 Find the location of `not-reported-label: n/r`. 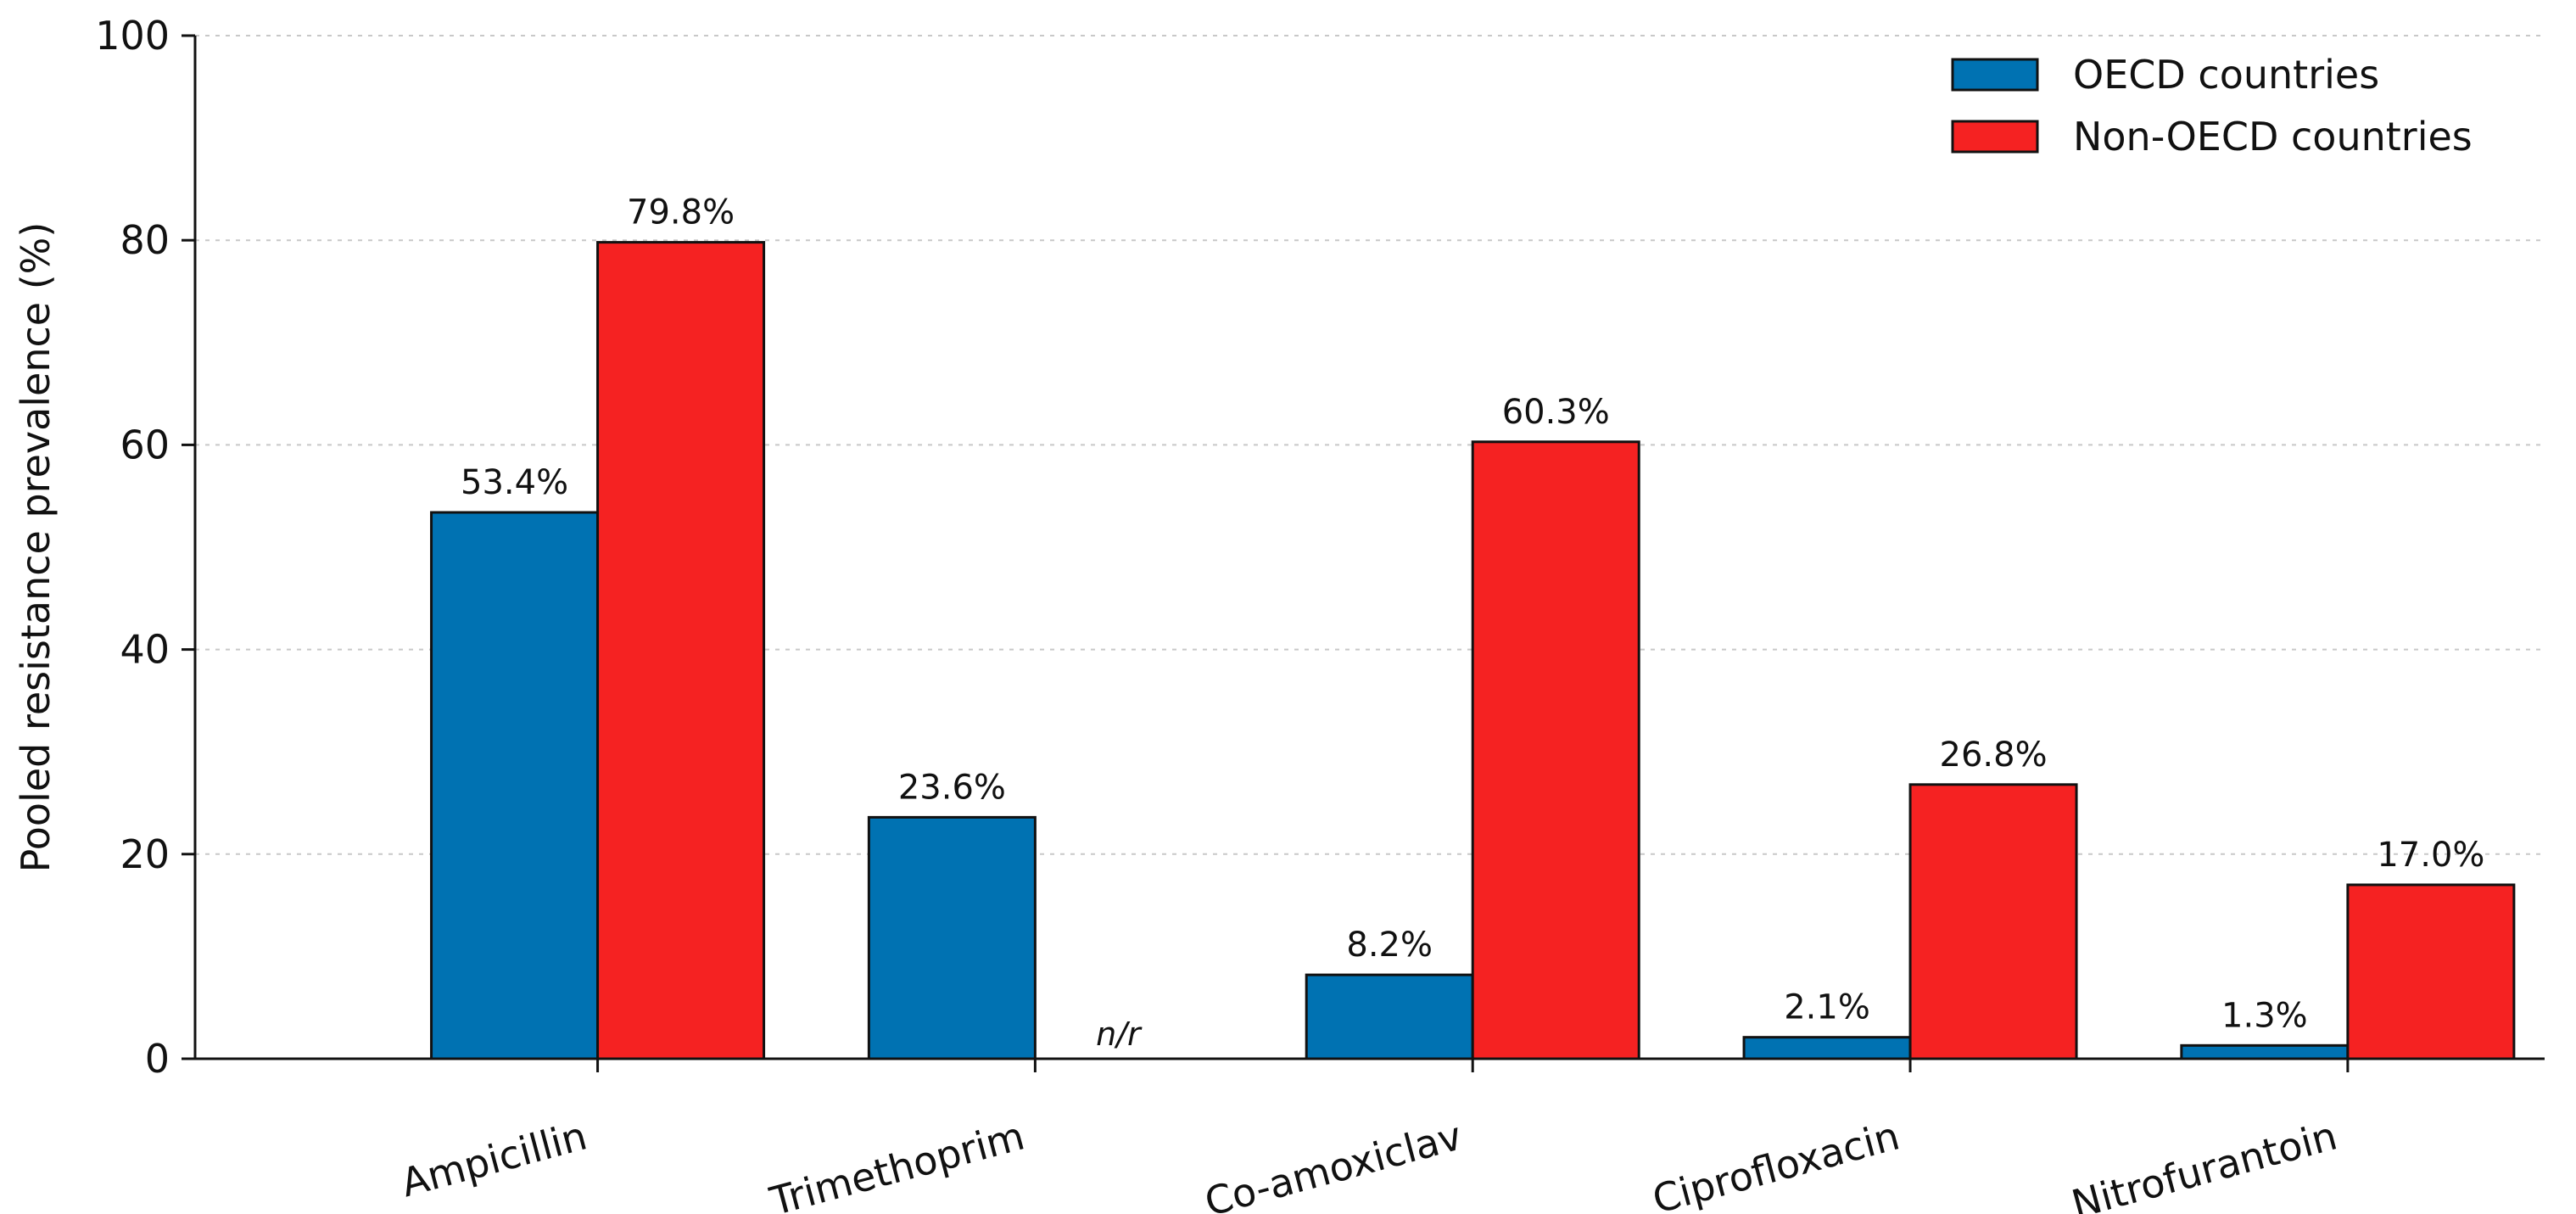

not-reported-label: n/r is located at coordinates (1119, 1034).